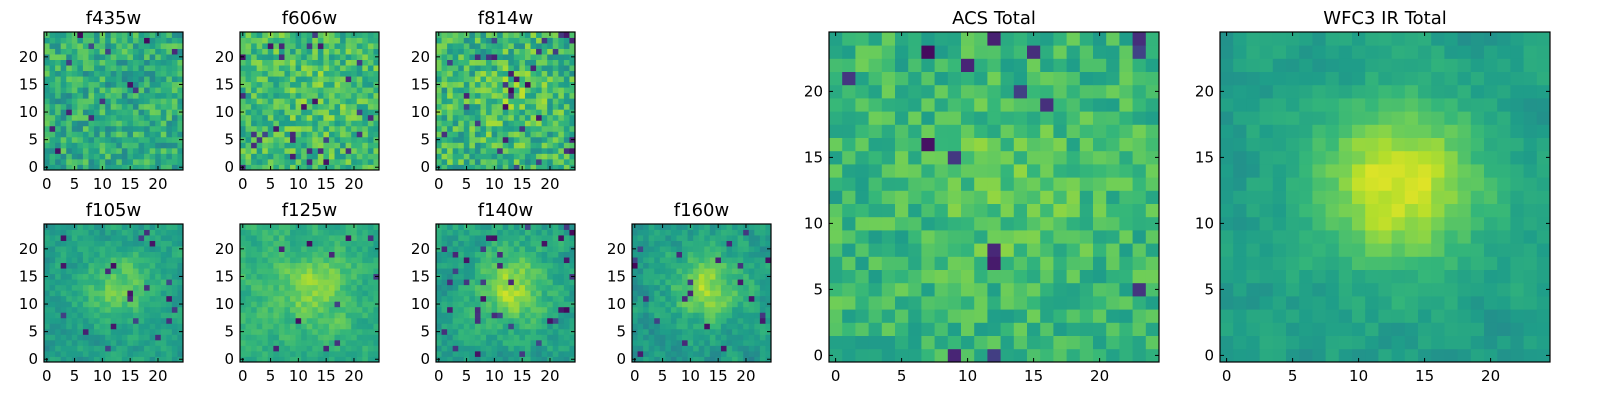 The height and width of the screenshot is (400, 1600). I want to click on x-tick-label: 20, so click(549, 184).